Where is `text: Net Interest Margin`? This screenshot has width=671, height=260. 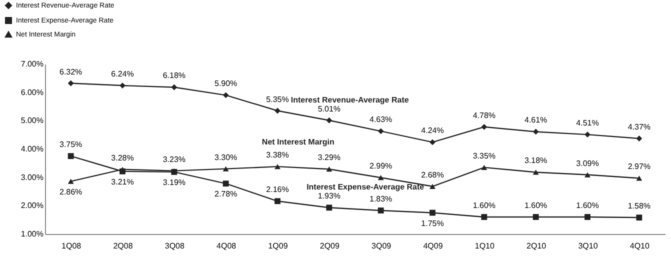
text: Net Interest Margin is located at coordinates (298, 141).